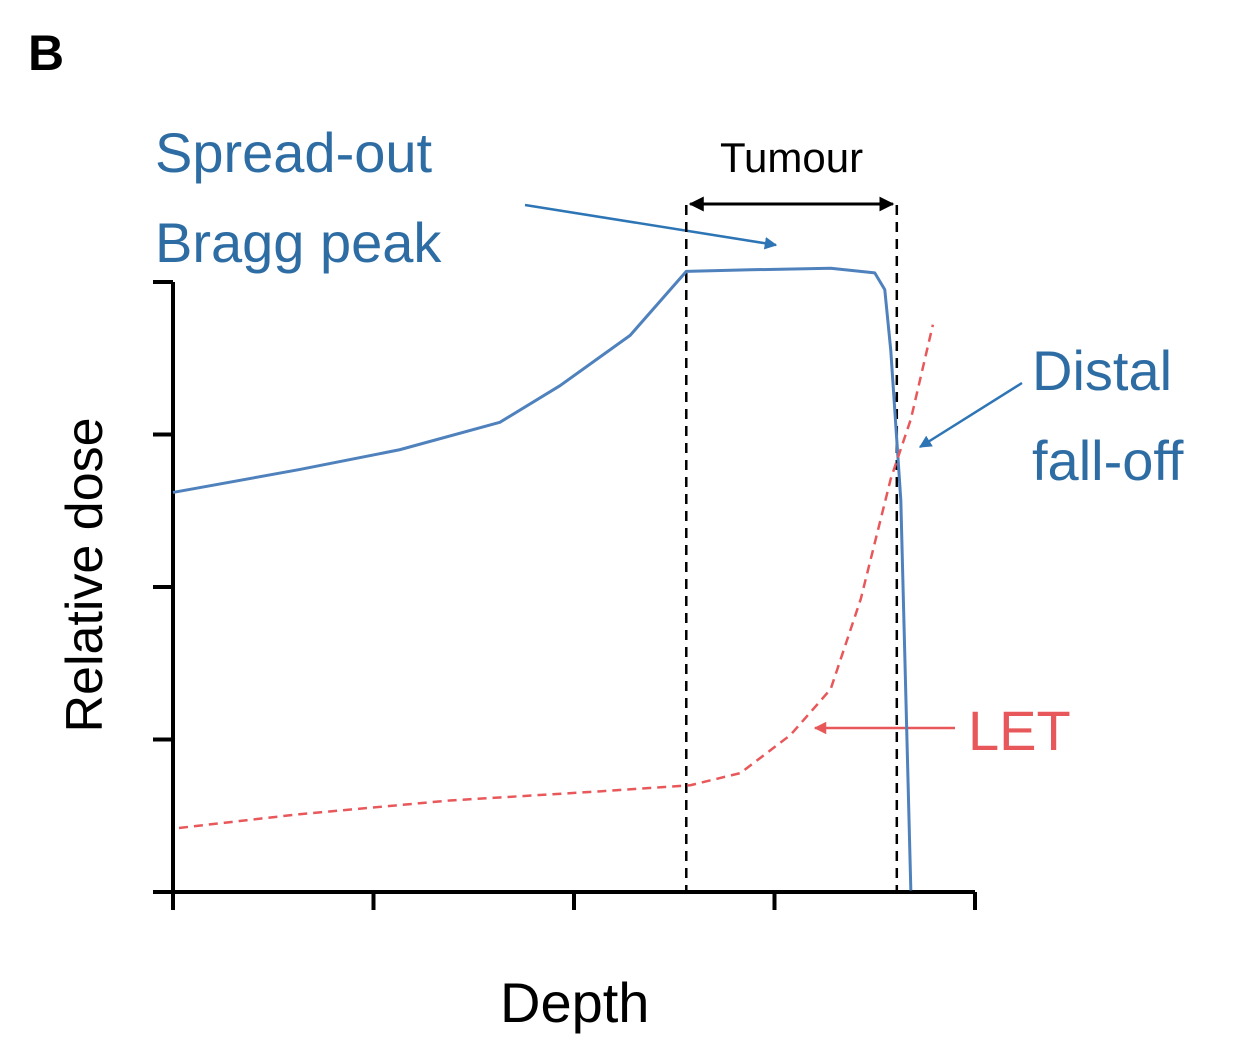 Image resolution: width=1246 pixels, height=1037 pixels. I want to click on annotation: fall-off, so click(1108, 460).